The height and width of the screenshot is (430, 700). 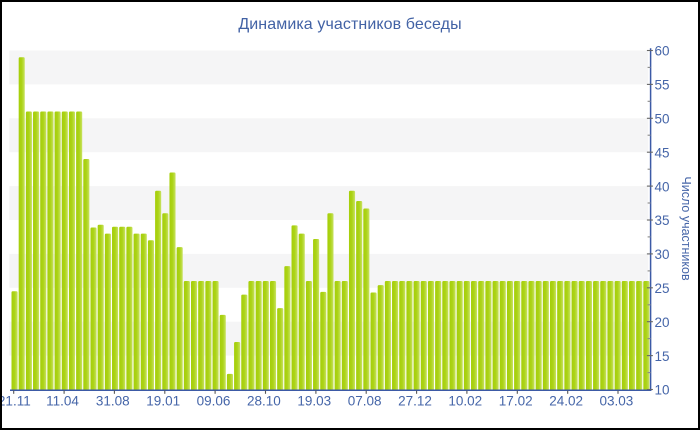 I want to click on svg-text: 55, so click(x=662, y=85).